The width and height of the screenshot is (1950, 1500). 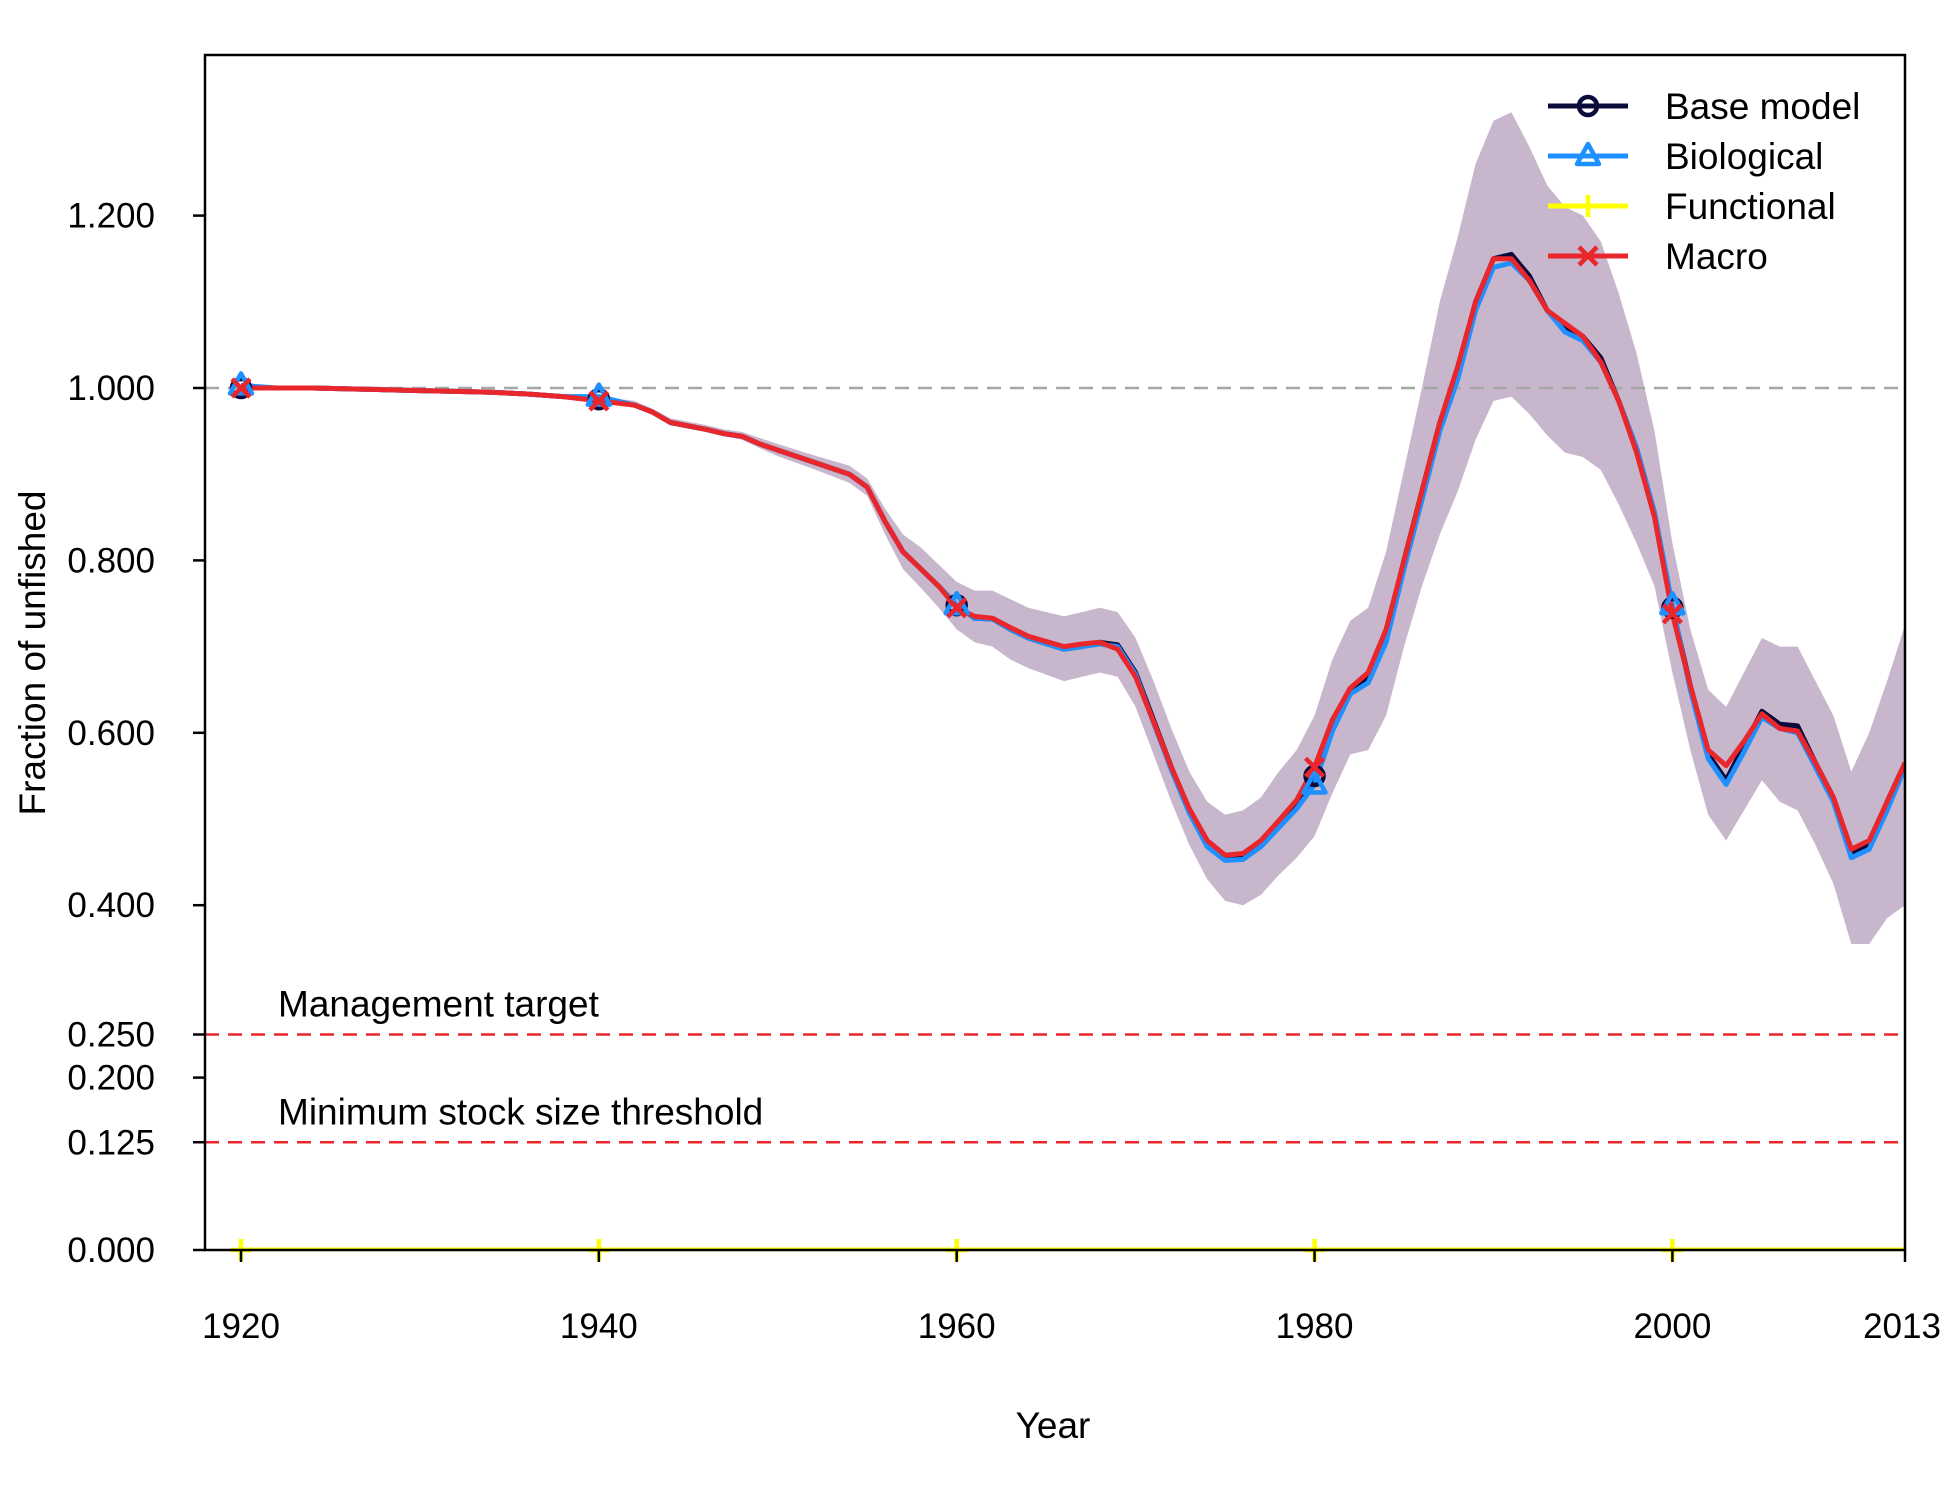 I want to click on point-macro-1980, so click(x=1314, y=767).